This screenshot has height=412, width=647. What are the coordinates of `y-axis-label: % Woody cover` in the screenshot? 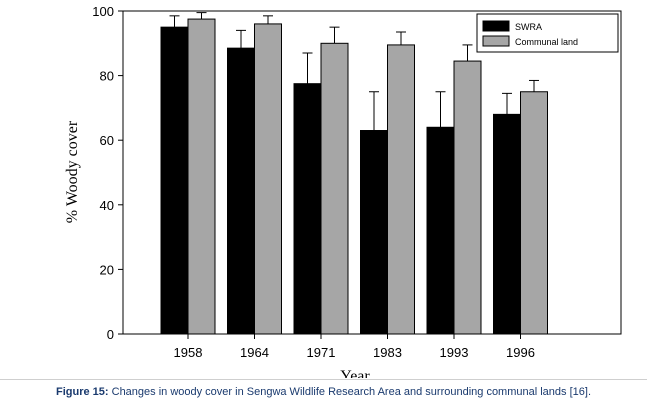 It's located at (72, 171).